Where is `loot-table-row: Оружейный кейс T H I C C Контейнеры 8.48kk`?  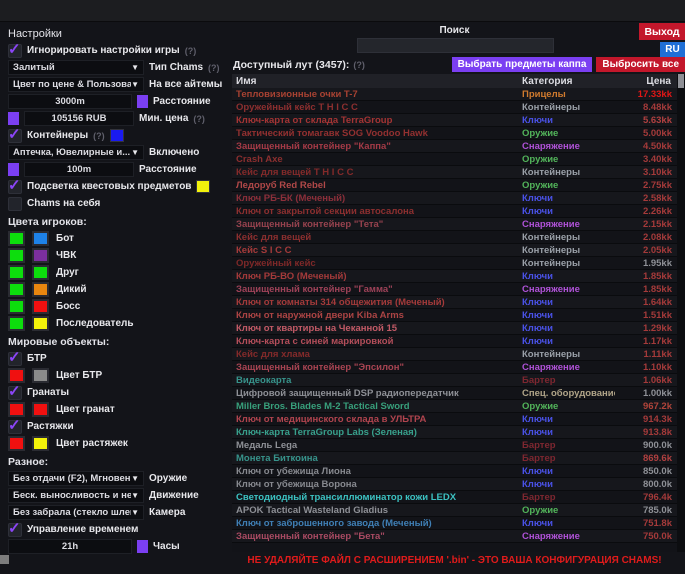 loot-table-row: Оружейный кейс T H I C C Контейнеры 8.48kk is located at coordinates (454, 107).